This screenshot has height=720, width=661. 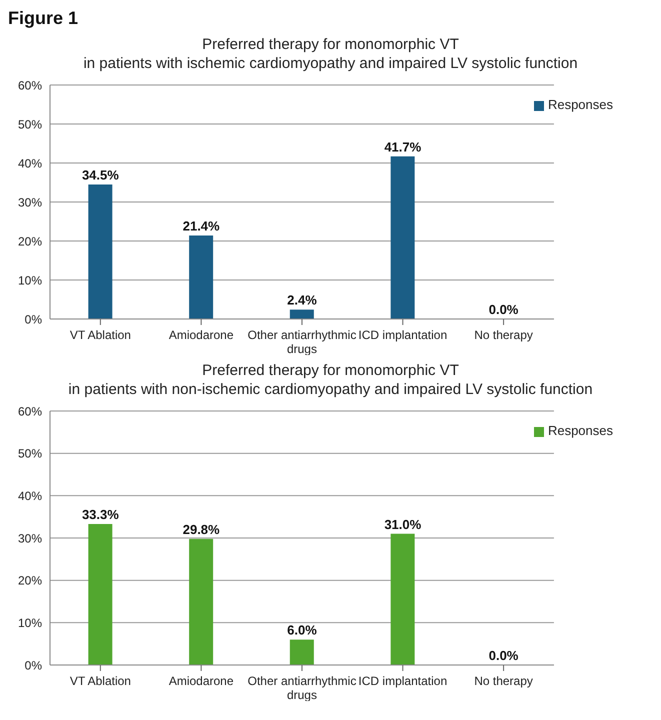 I want to click on data-label: 34.5%, so click(x=101, y=174).